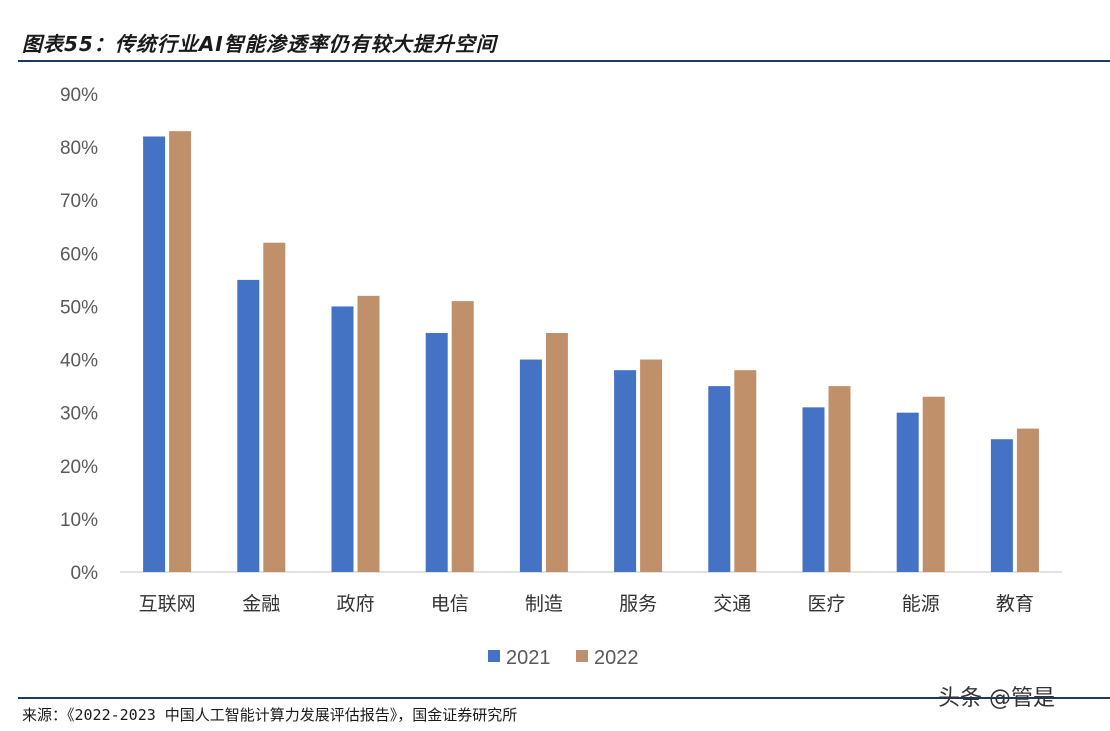  What do you see at coordinates (85, 573) in the screenshot?
I see `y-tick-label: 0%` at bounding box center [85, 573].